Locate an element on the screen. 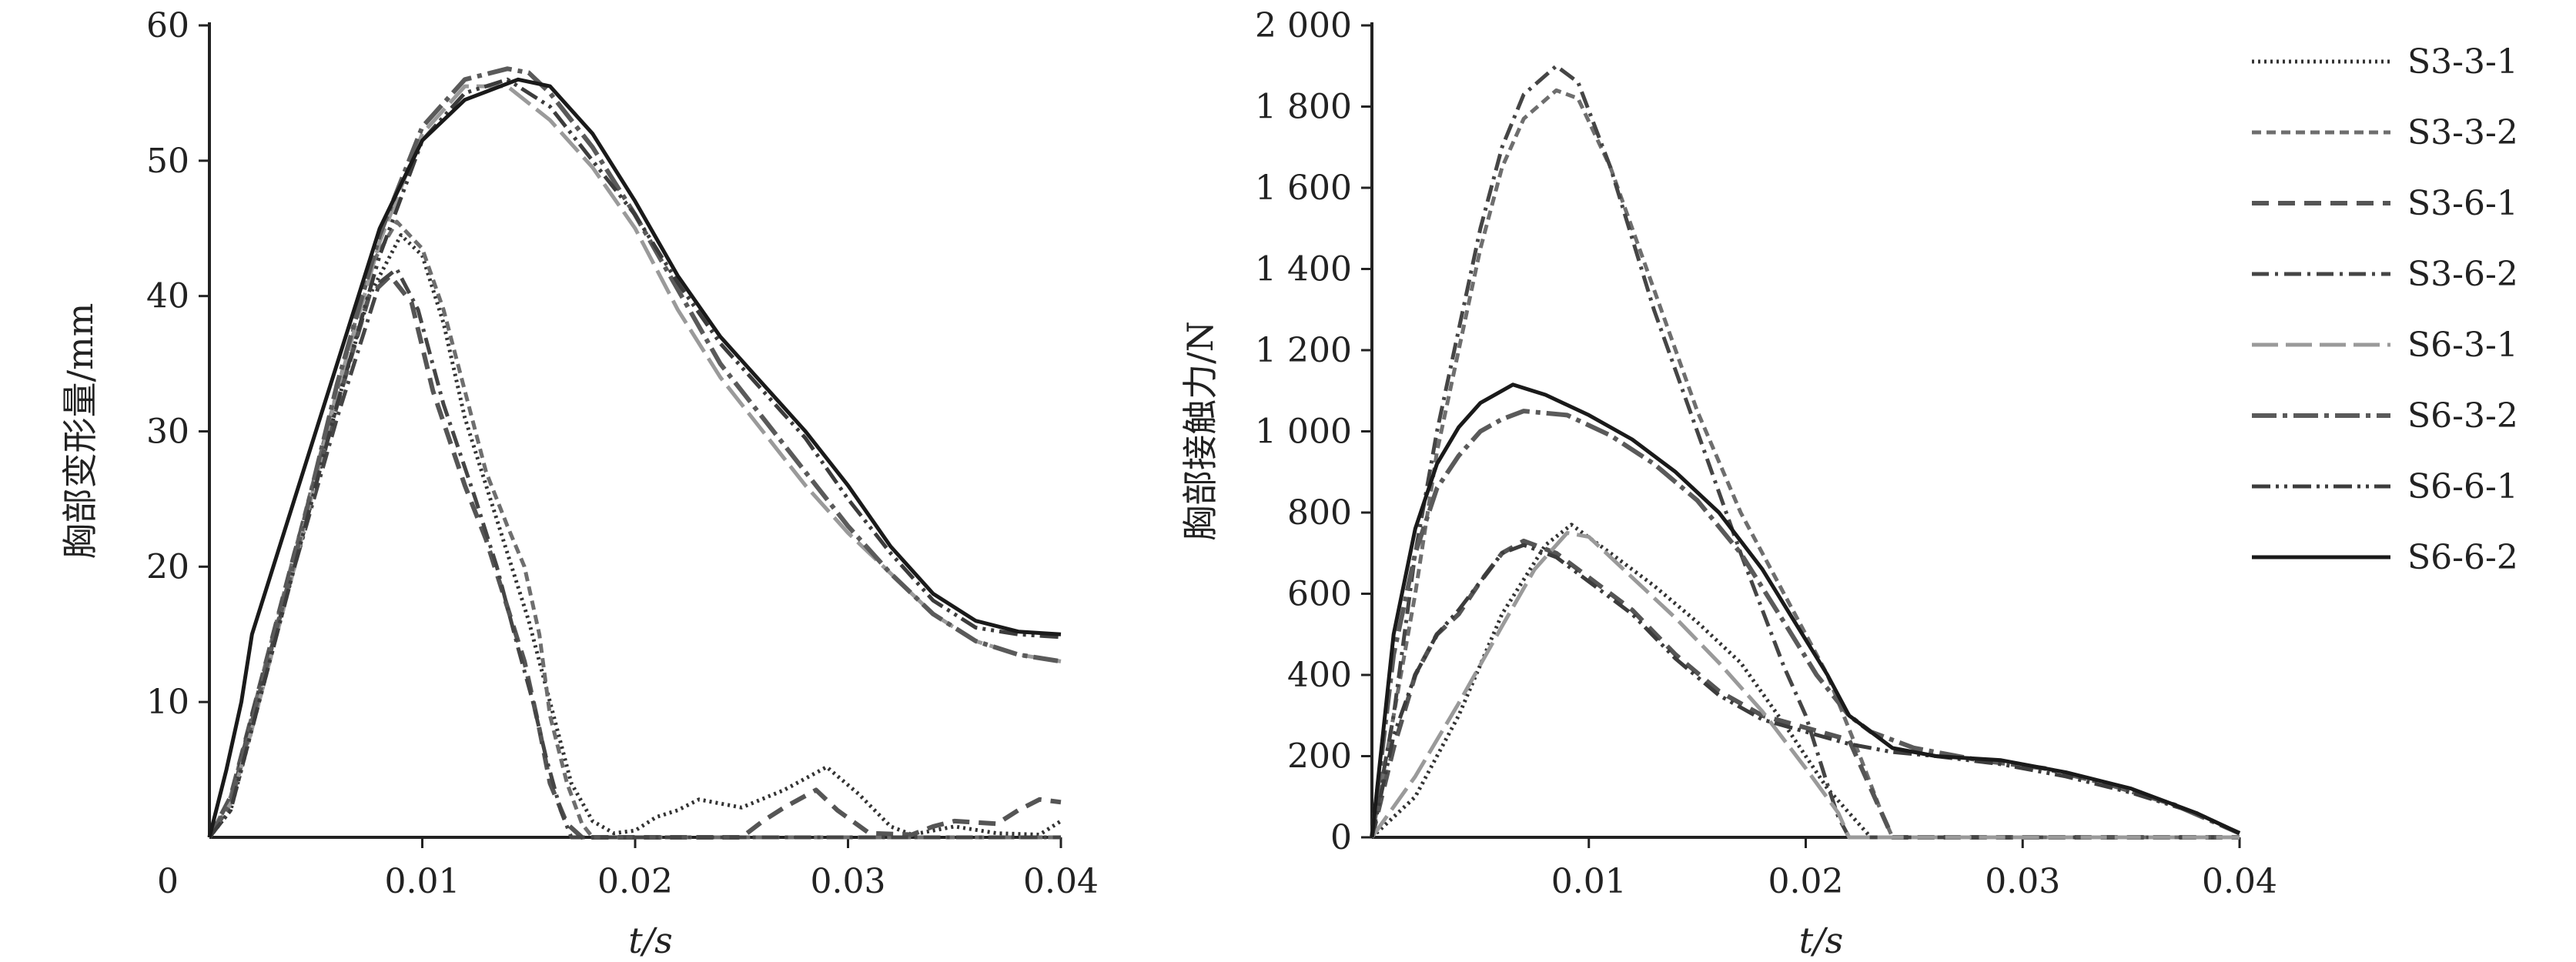 The height and width of the screenshot is (962, 2576). y-tick-label: 1 200 is located at coordinates (1304, 350).